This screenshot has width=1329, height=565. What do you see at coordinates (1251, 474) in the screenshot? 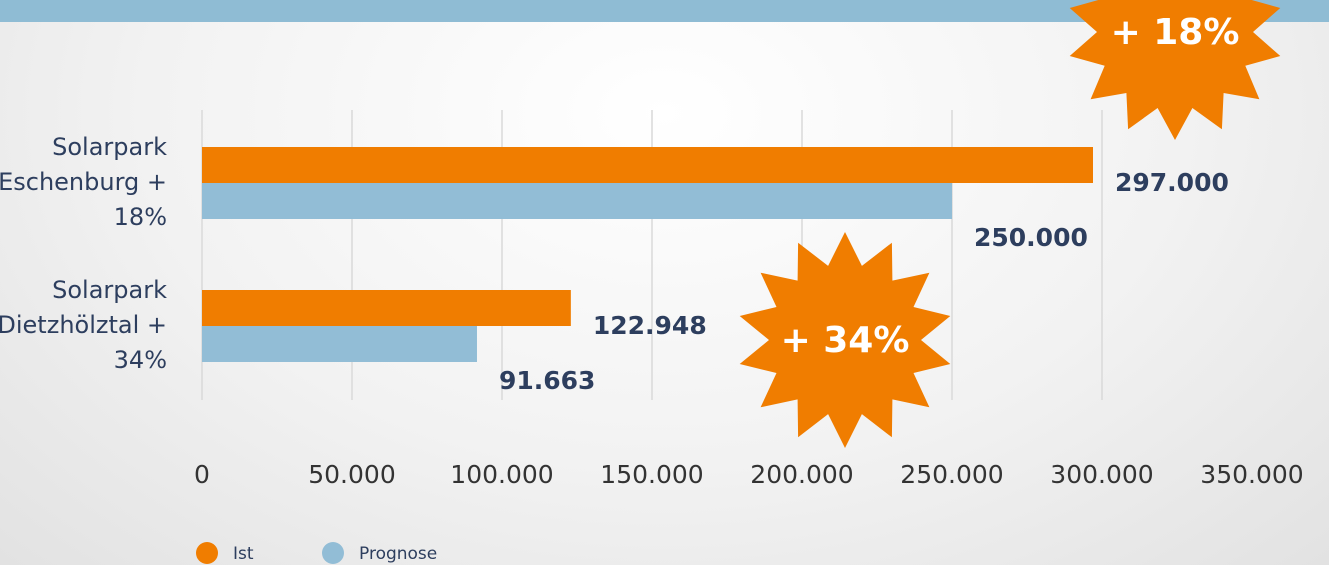
I see `x-tick-label: 350.000` at bounding box center [1251, 474].